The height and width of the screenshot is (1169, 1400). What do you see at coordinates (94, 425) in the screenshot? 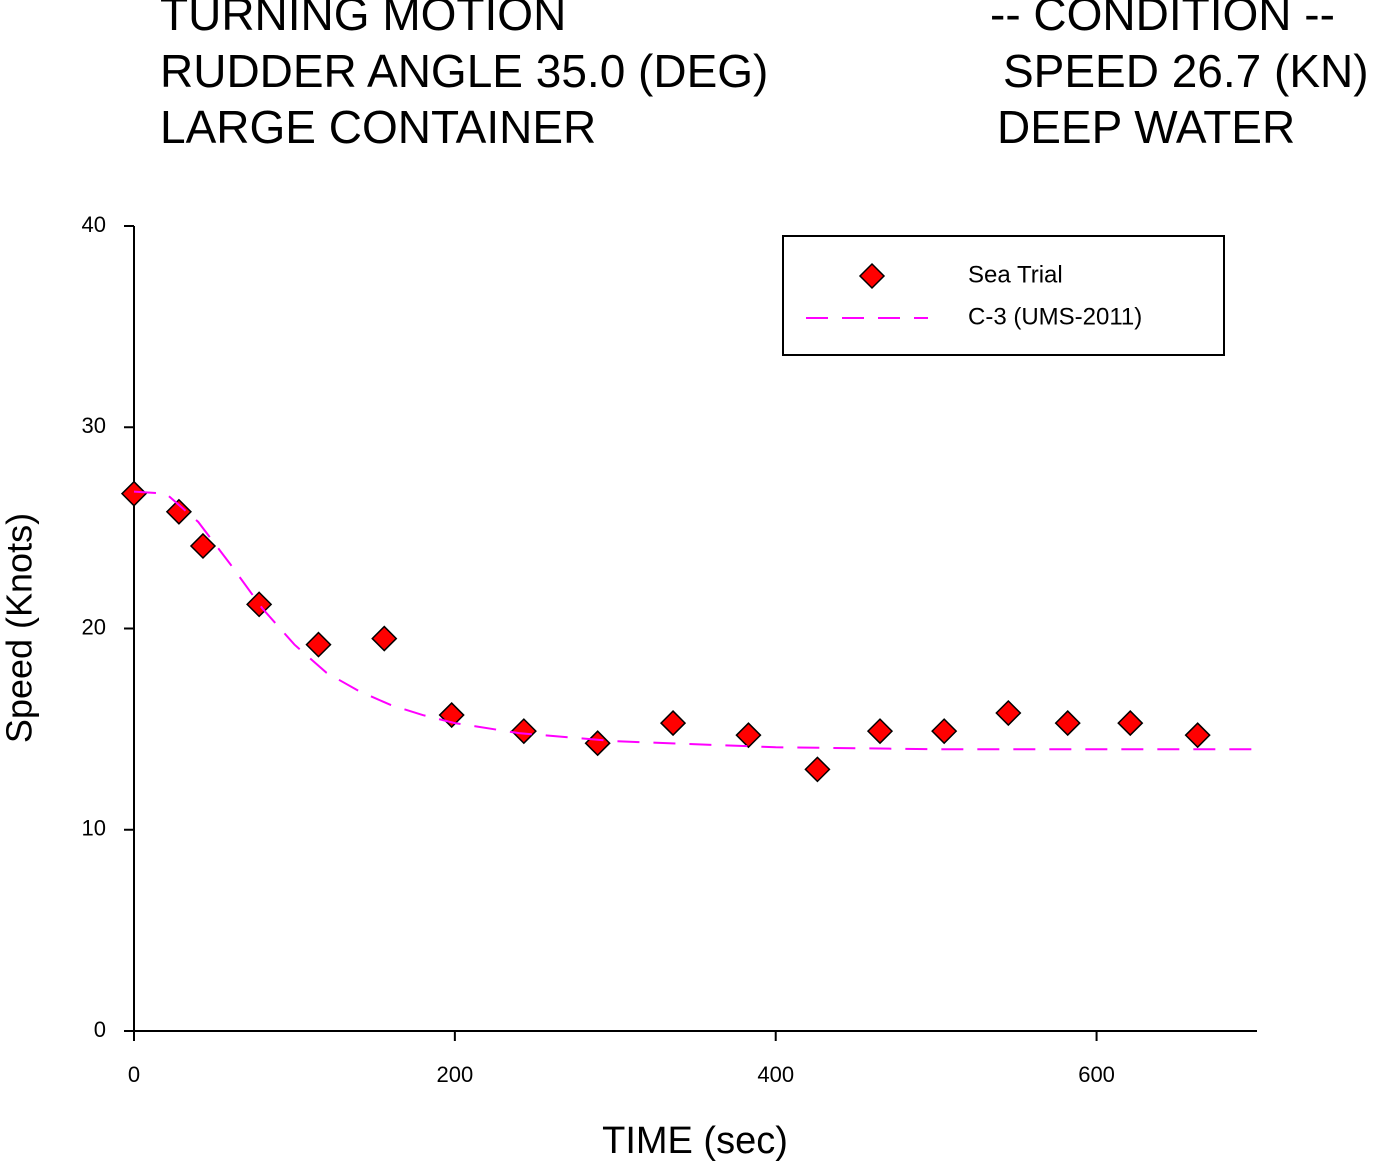
I see `y-tick-label: 30` at bounding box center [94, 425].